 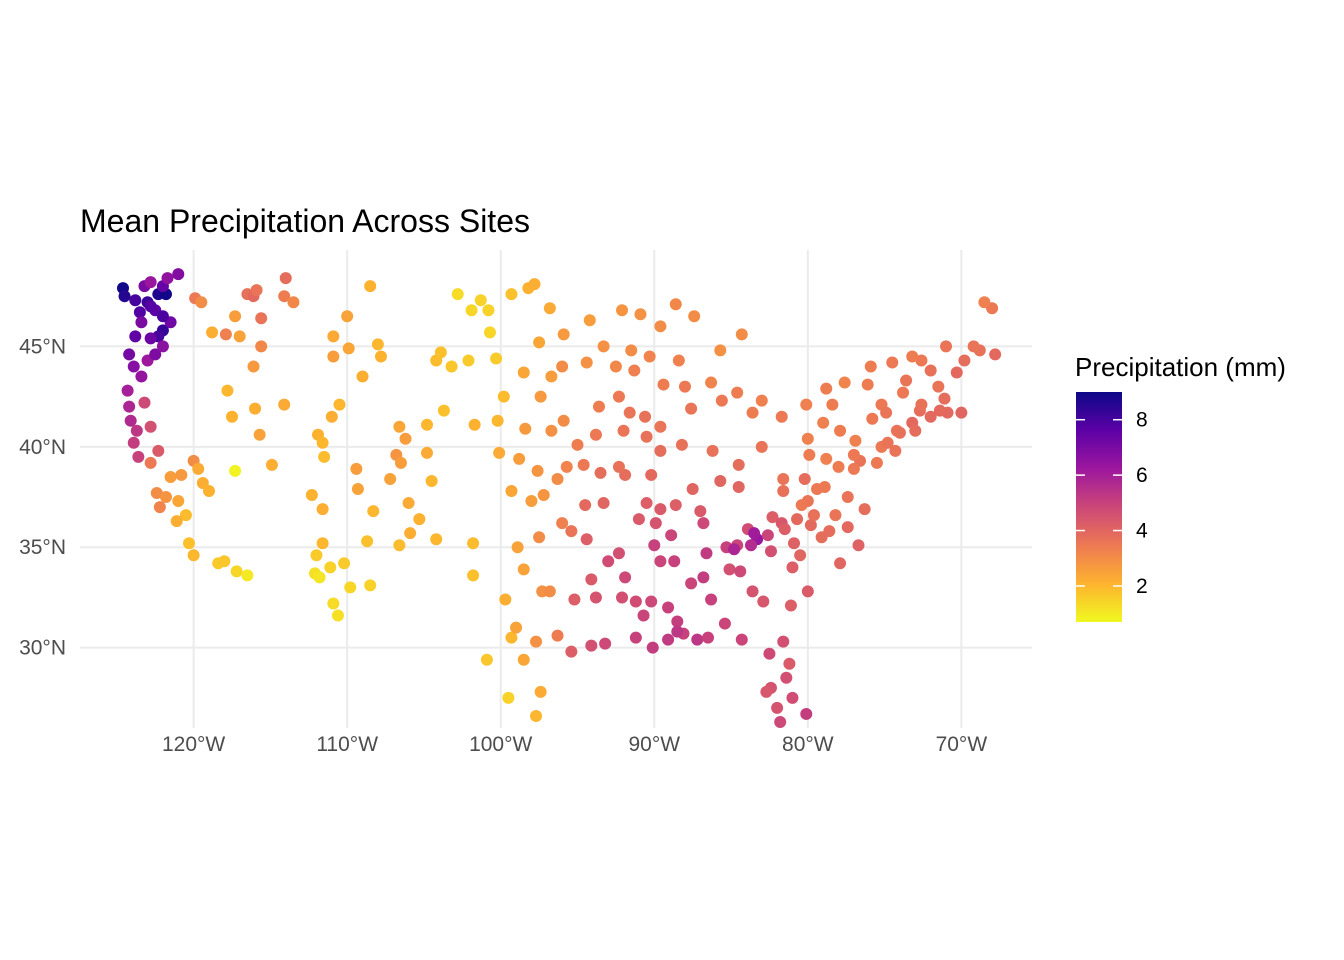 What do you see at coordinates (347, 744) in the screenshot?
I see `x-tick-label: 110°W` at bounding box center [347, 744].